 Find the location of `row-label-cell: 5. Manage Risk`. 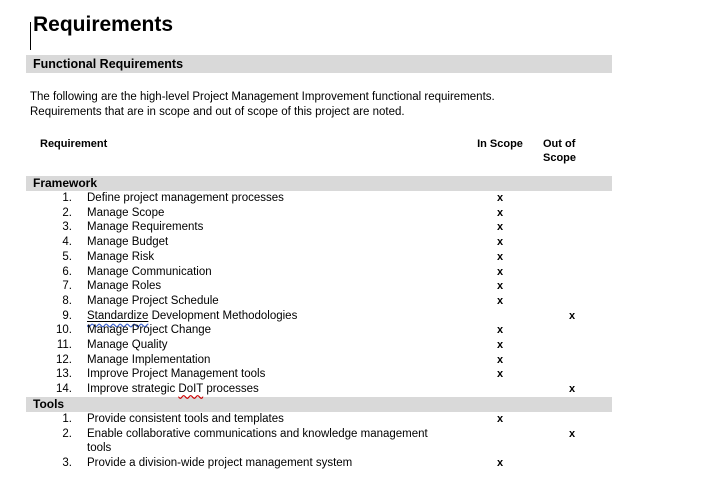

row-label-cell: 5. Manage Risk is located at coordinates (248, 257).